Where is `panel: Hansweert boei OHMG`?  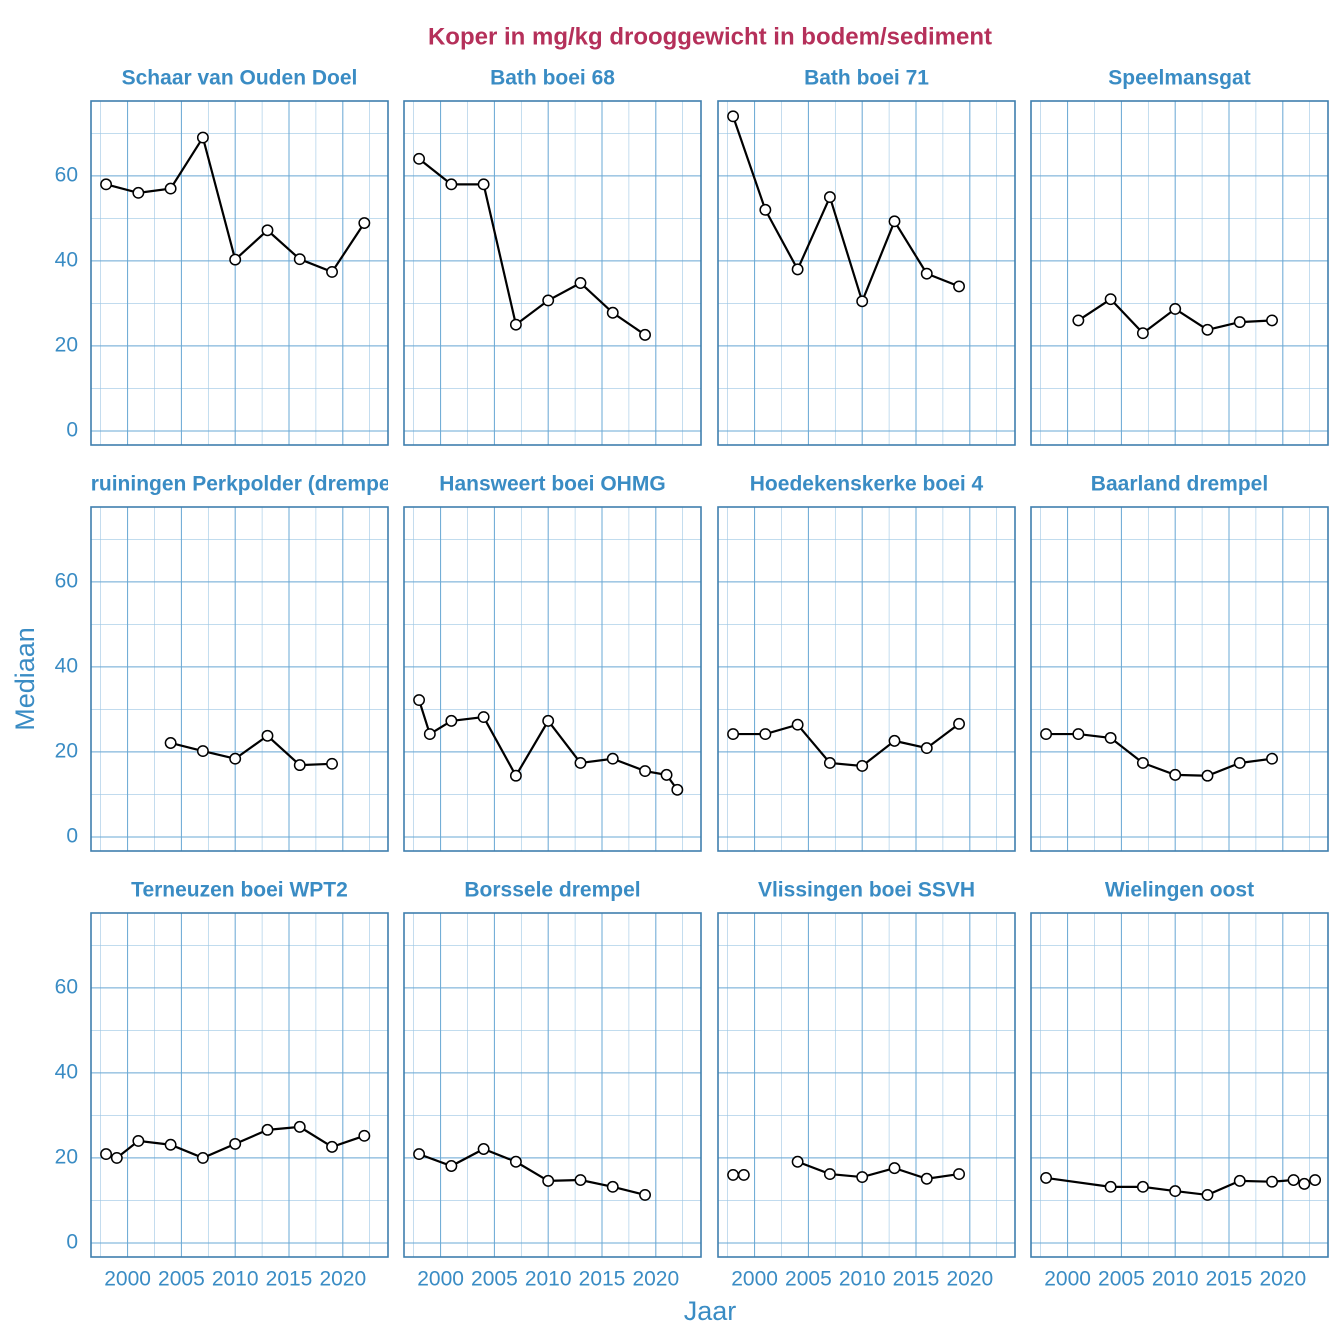
panel: Hansweert boei OHMG is located at coordinates (552, 662).